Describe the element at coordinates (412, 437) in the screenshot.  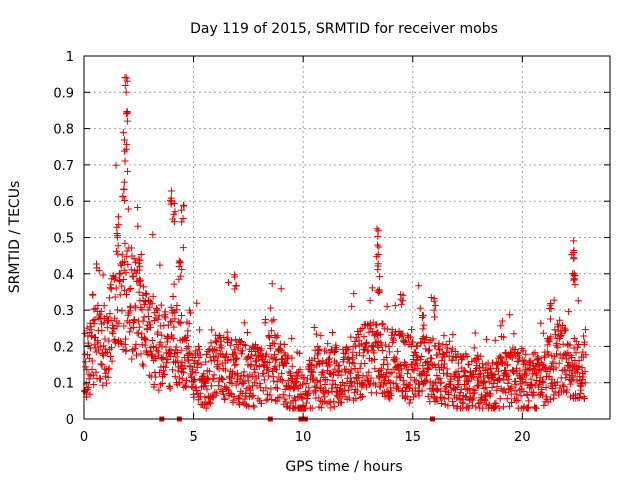
I see `x-tick-label: 15` at that location.